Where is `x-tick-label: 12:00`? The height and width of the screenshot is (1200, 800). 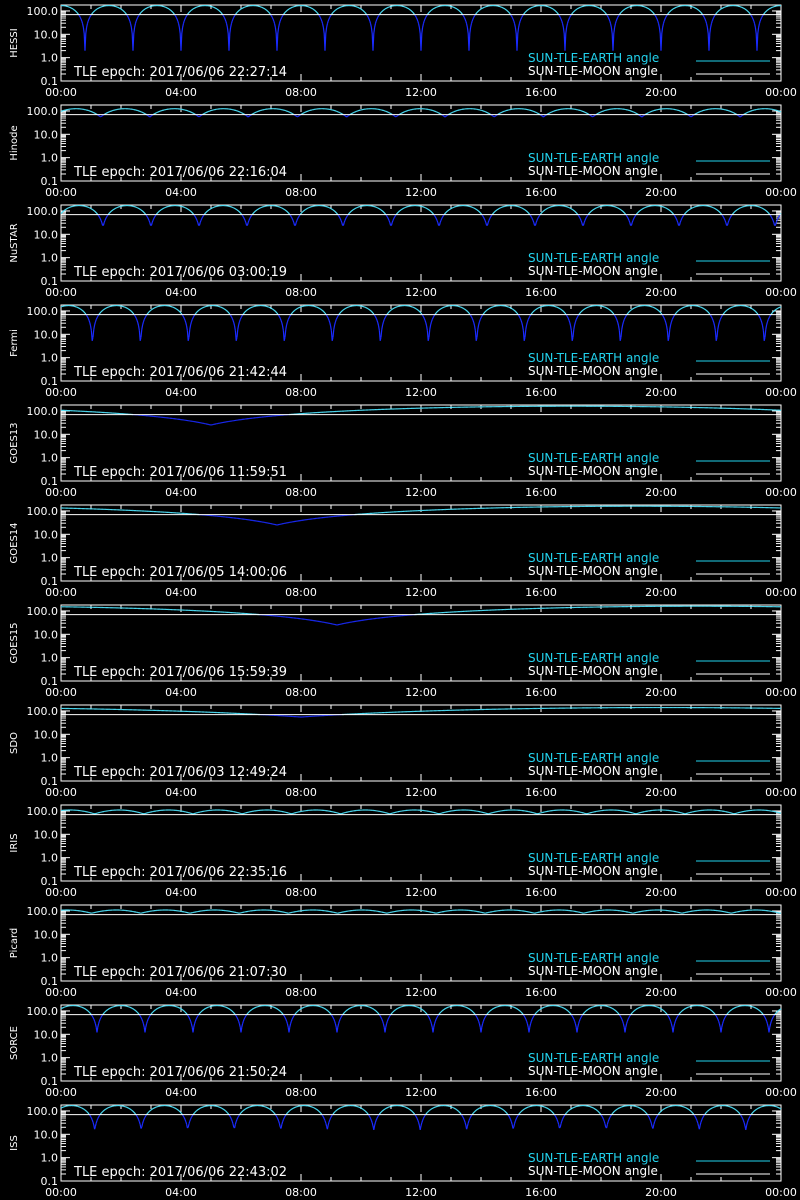 x-tick-label: 12:00 is located at coordinates (421, 492).